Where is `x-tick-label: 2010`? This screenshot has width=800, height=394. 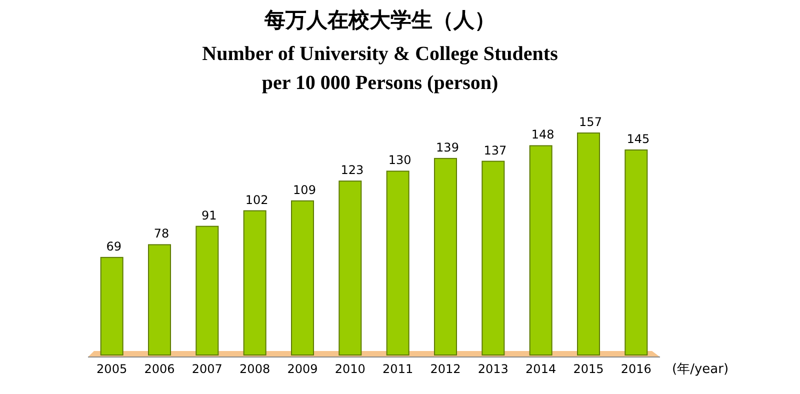
x-tick-label: 2010 is located at coordinates (350, 369).